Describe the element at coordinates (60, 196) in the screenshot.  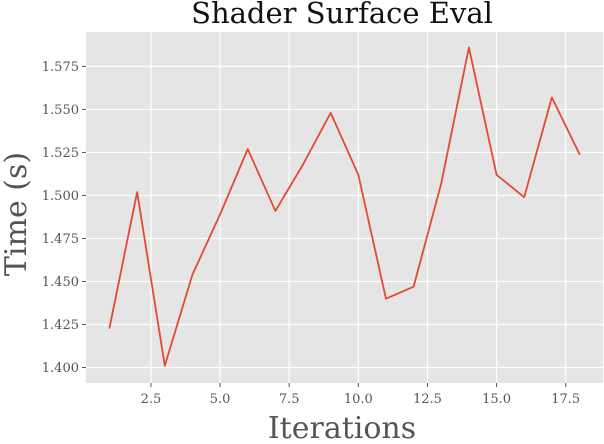
I see `y-tick-label: 1.500` at that location.